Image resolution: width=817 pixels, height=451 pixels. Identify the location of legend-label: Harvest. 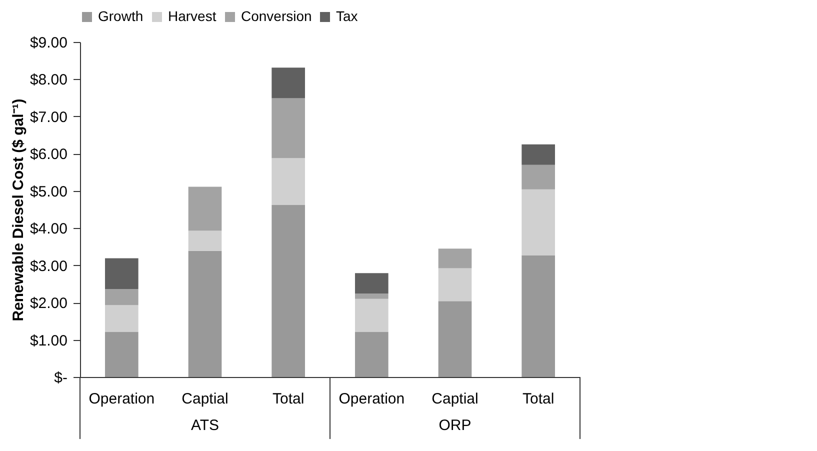
(192, 16).